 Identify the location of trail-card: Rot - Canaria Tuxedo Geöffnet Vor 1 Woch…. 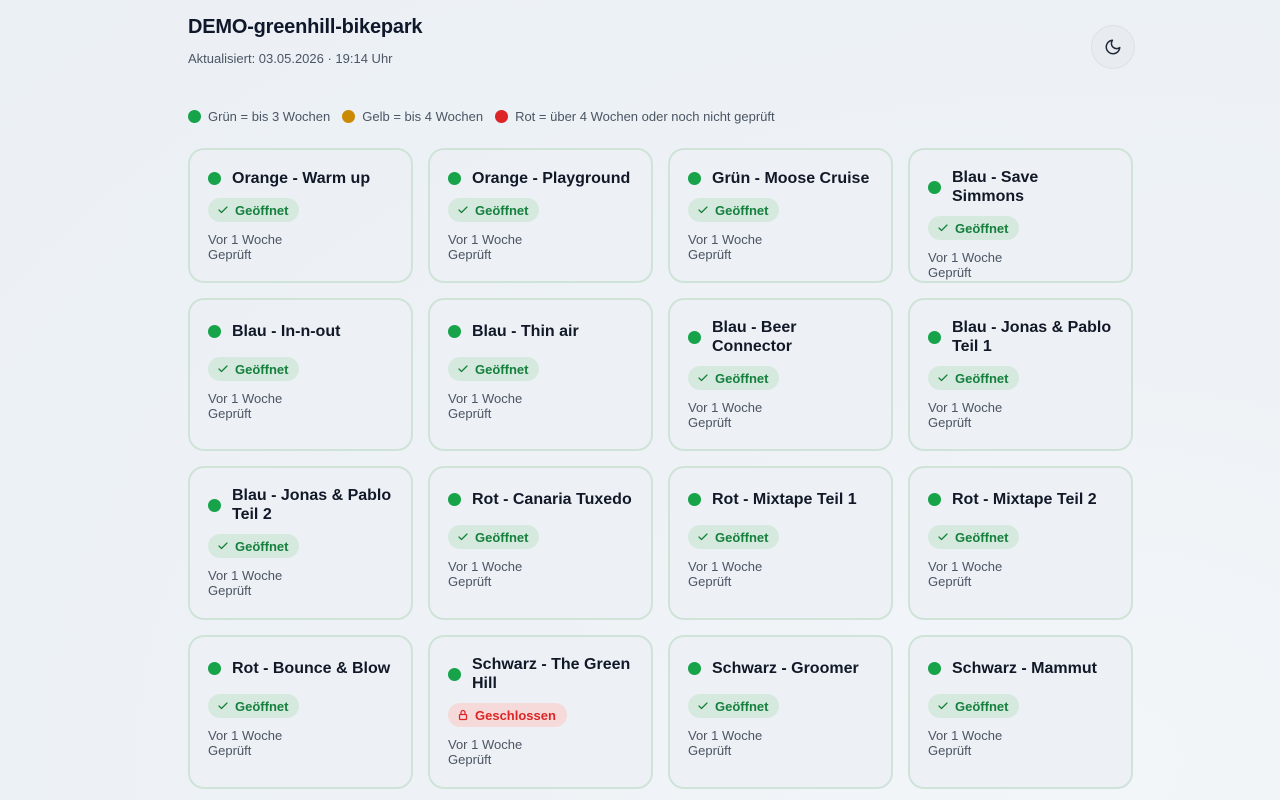
(540, 543).